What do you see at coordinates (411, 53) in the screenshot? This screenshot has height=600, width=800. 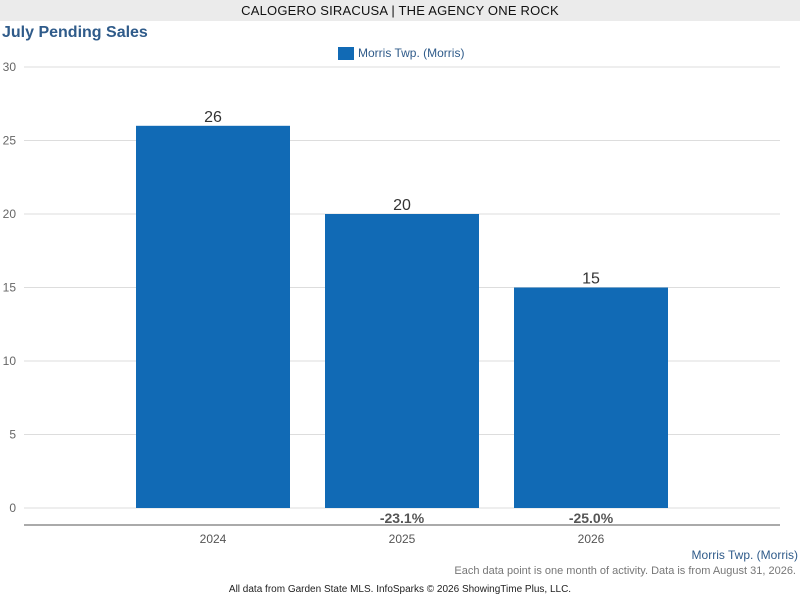 I see `legend-label: Morris Twp. (Morris)` at bounding box center [411, 53].